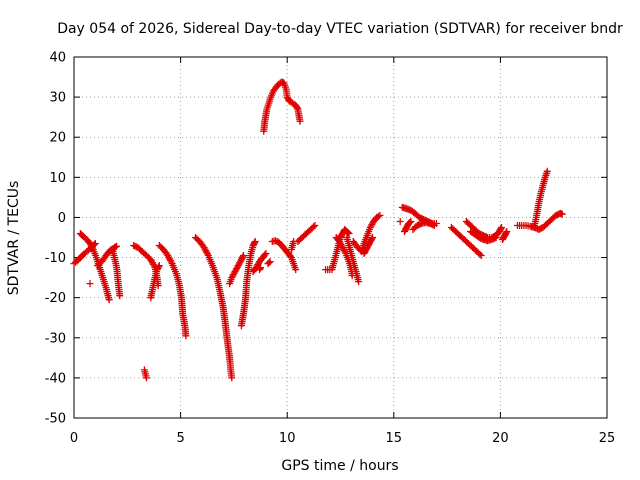 The height and width of the screenshot is (480, 640). What do you see at coordinates (62, 218) in the screenshot?
I see `y-tick-label: 0` at bounding box center [62, 218].